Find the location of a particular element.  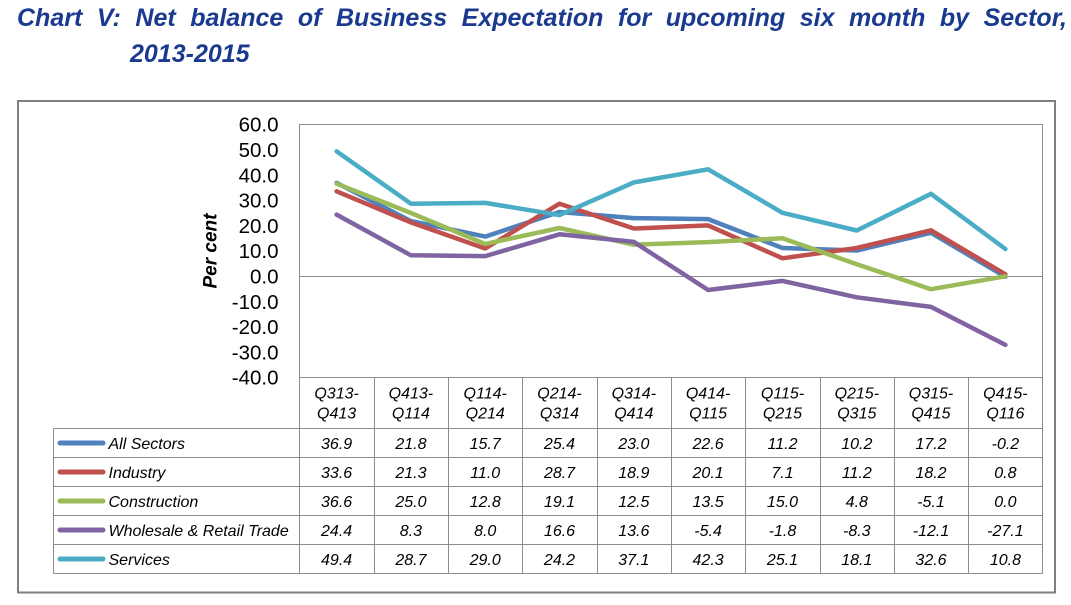

svg-text: -0.2 is located at coordinates (1006, 444).